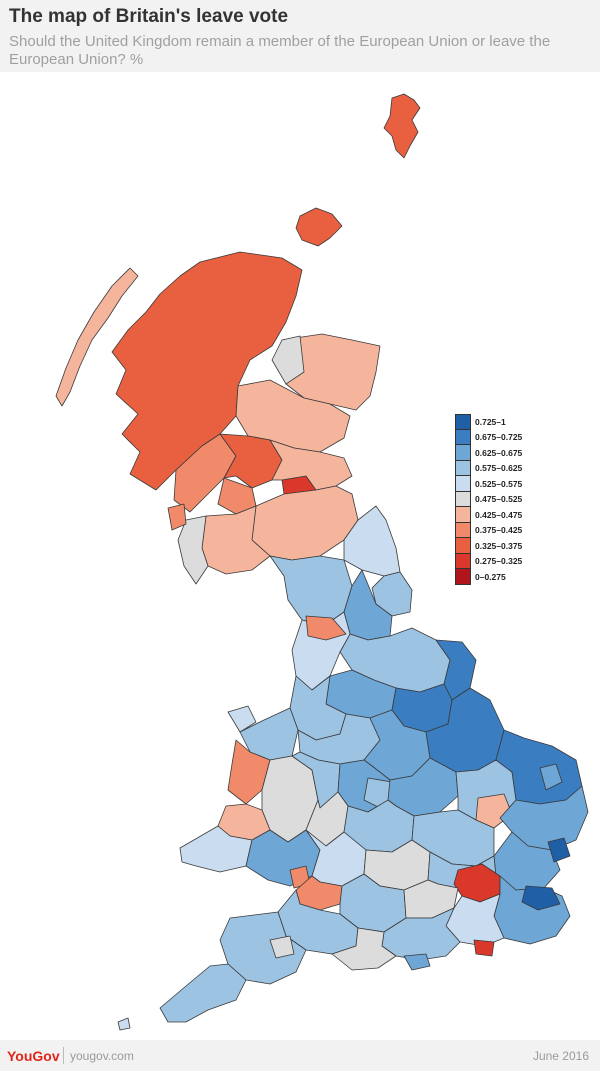 The width and height of the screenshot is (600, 1071). I want to click on clacton-region, so click(559, 850).